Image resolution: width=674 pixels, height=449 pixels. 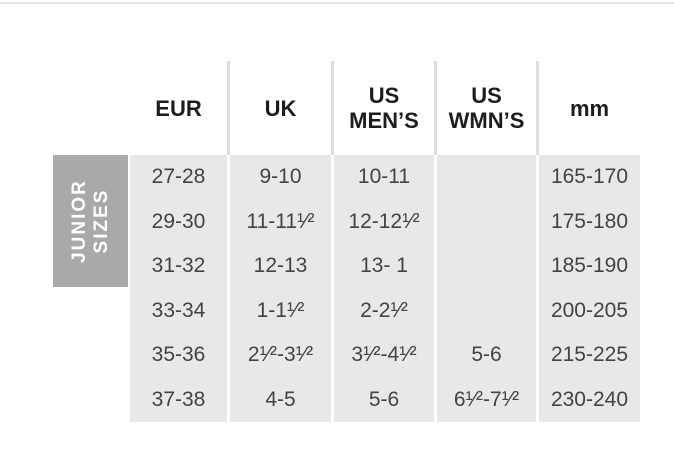 What do you see at coordinates (280, 399) in the screenshot?
I see `table-cell-uk: 4-5` at bounding box center [280, 399].